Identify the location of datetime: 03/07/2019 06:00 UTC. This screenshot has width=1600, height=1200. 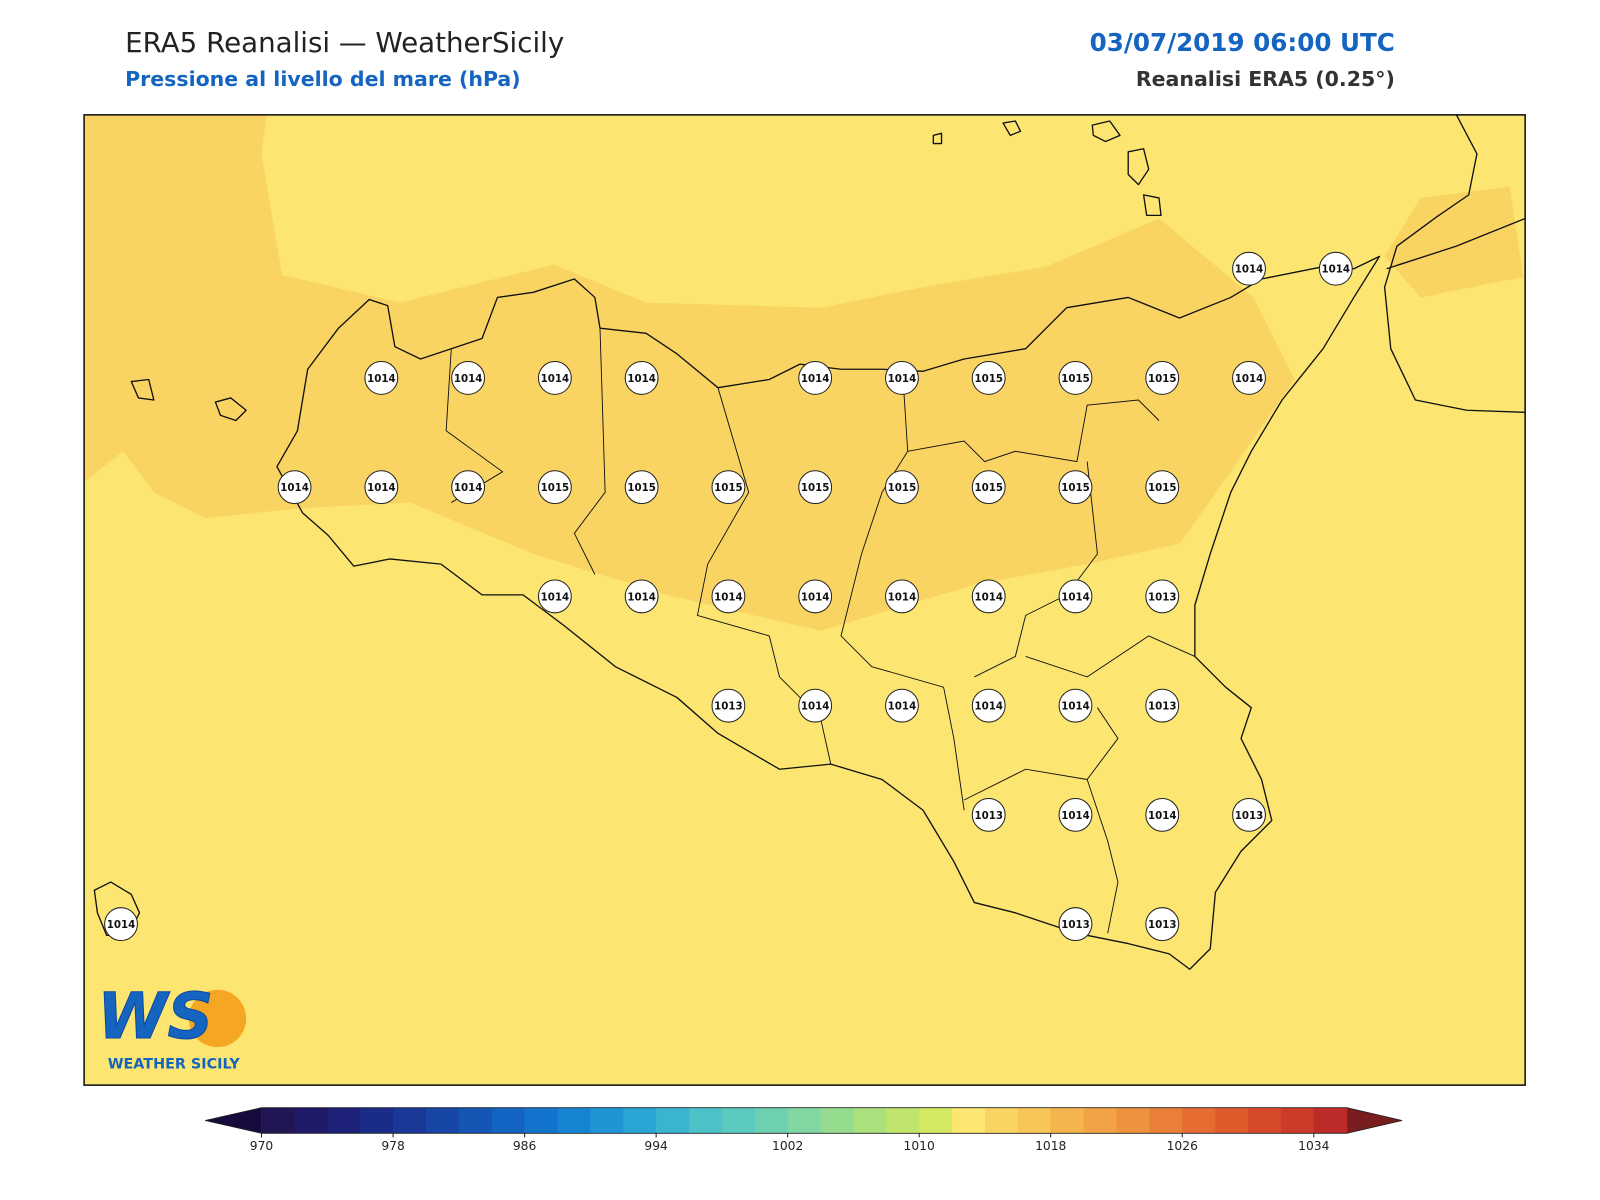
(1242, 42).